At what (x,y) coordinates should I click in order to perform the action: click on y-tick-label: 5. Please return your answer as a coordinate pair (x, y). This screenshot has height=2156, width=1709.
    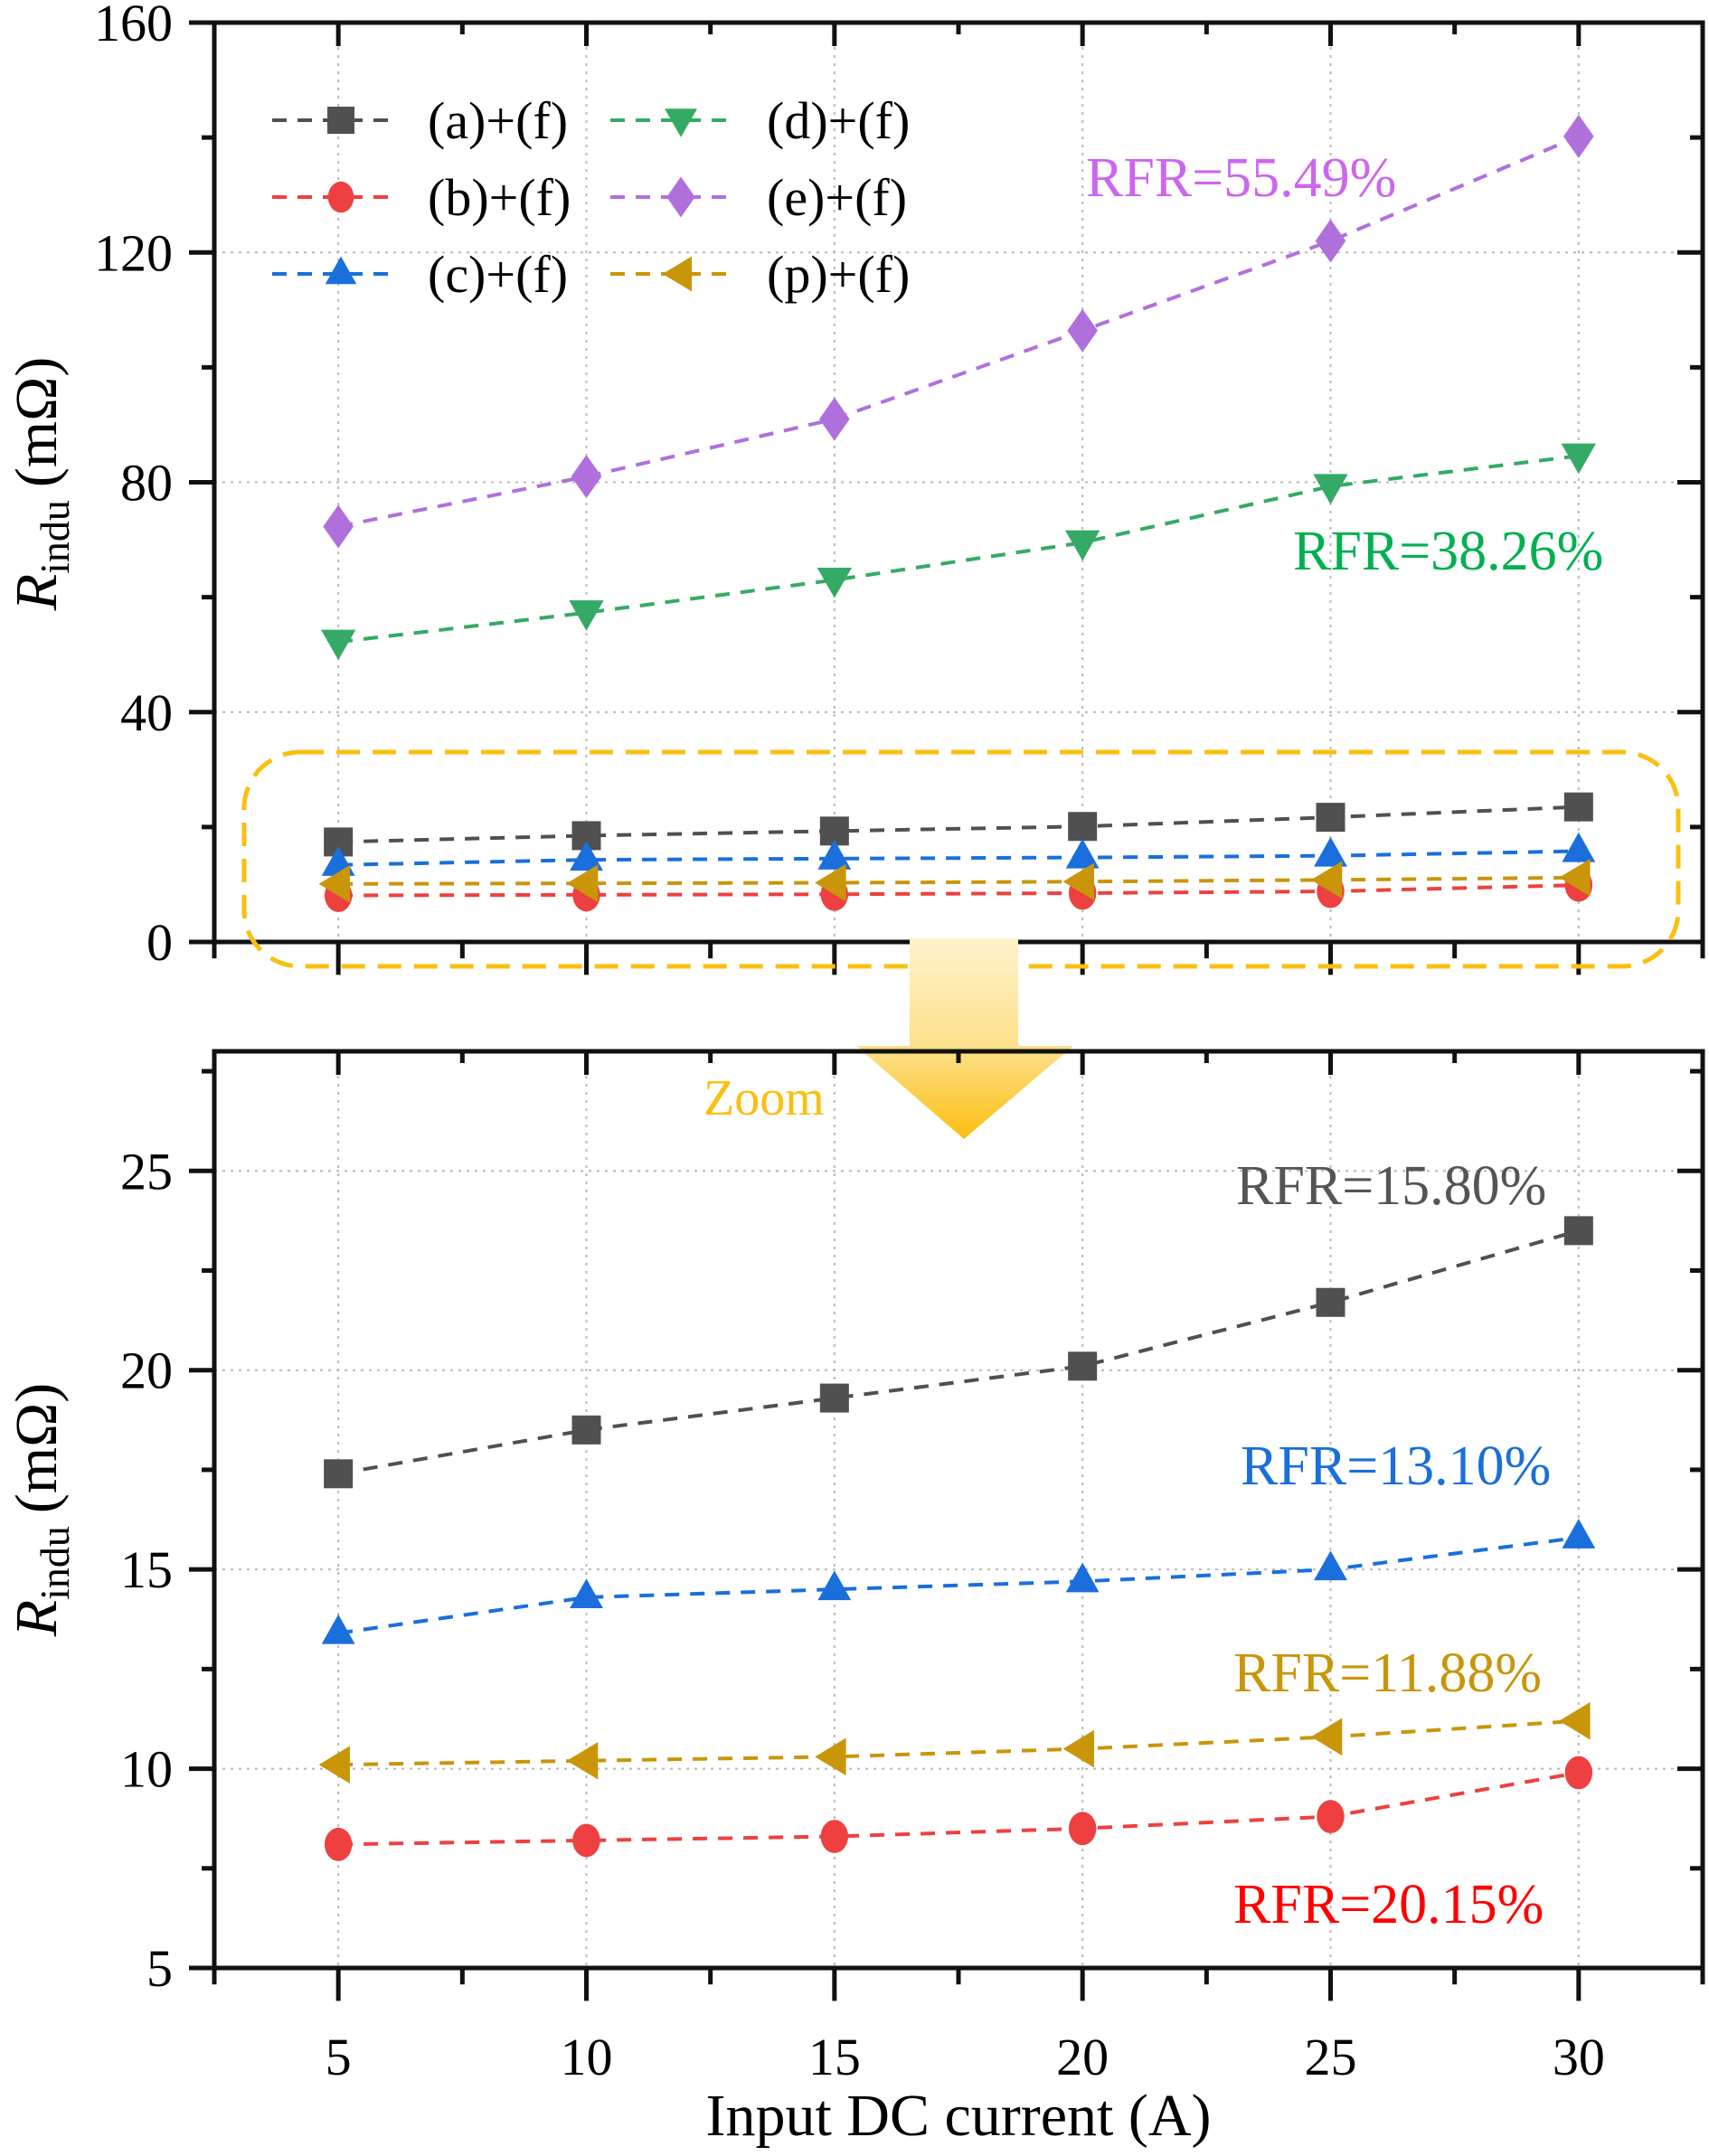
    Looking at the image, I should click on (159, 1968).